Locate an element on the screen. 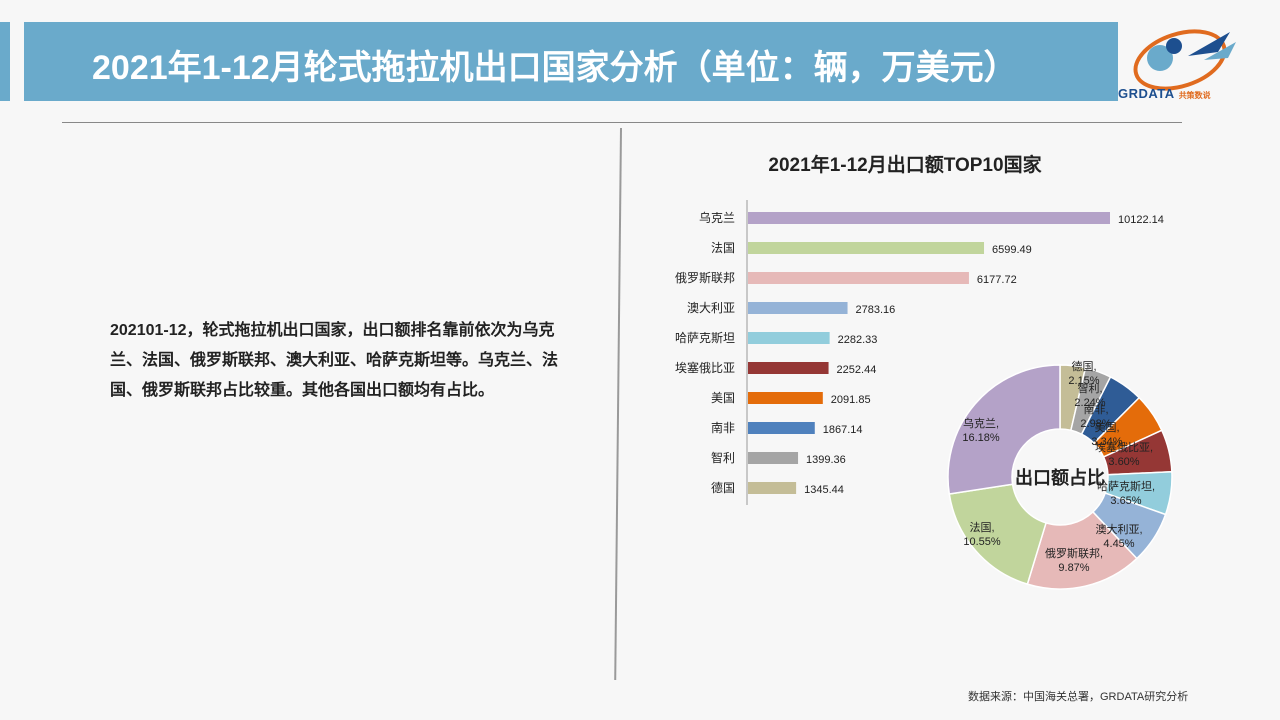 Image resolution: width=1280 pixels, height=720 pixels. bar-俄罗斯联邦 is located at coordinates (858, 278).